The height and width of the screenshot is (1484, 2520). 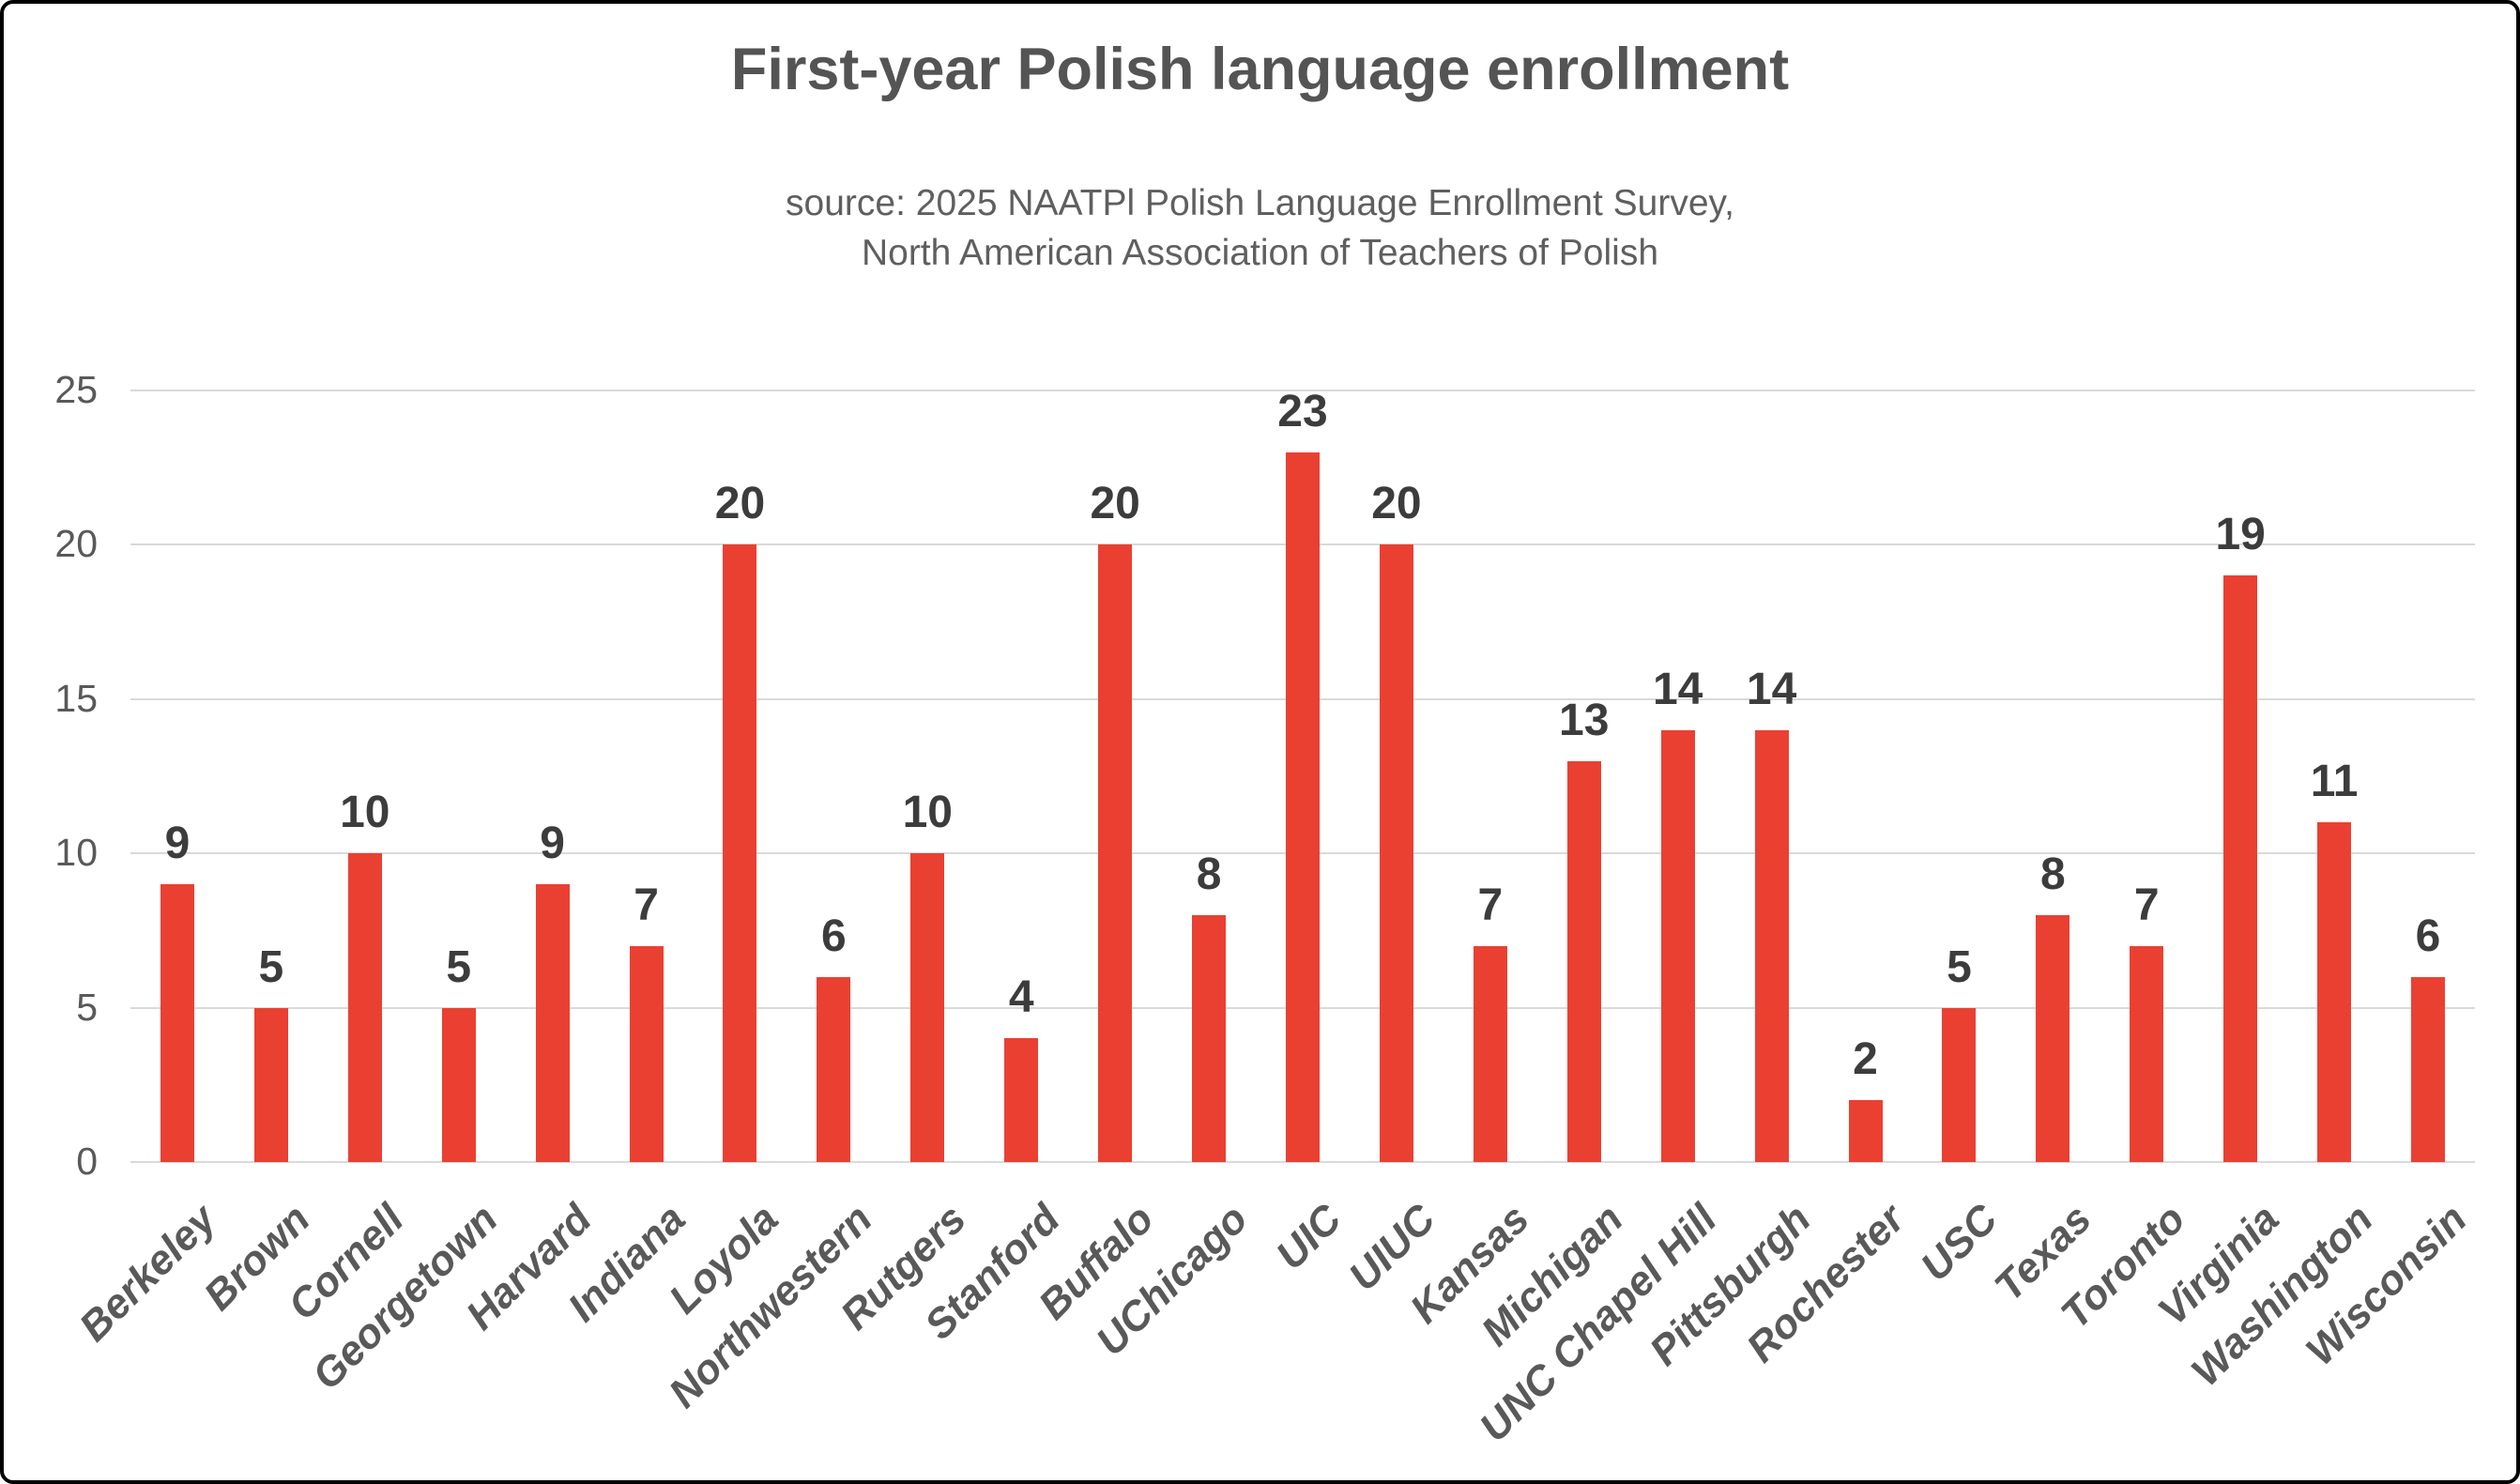 What do you see at coordinates (1396, 853) in the screenshot?
I see `bar-uiuc` at bounding box center [1396, 853].